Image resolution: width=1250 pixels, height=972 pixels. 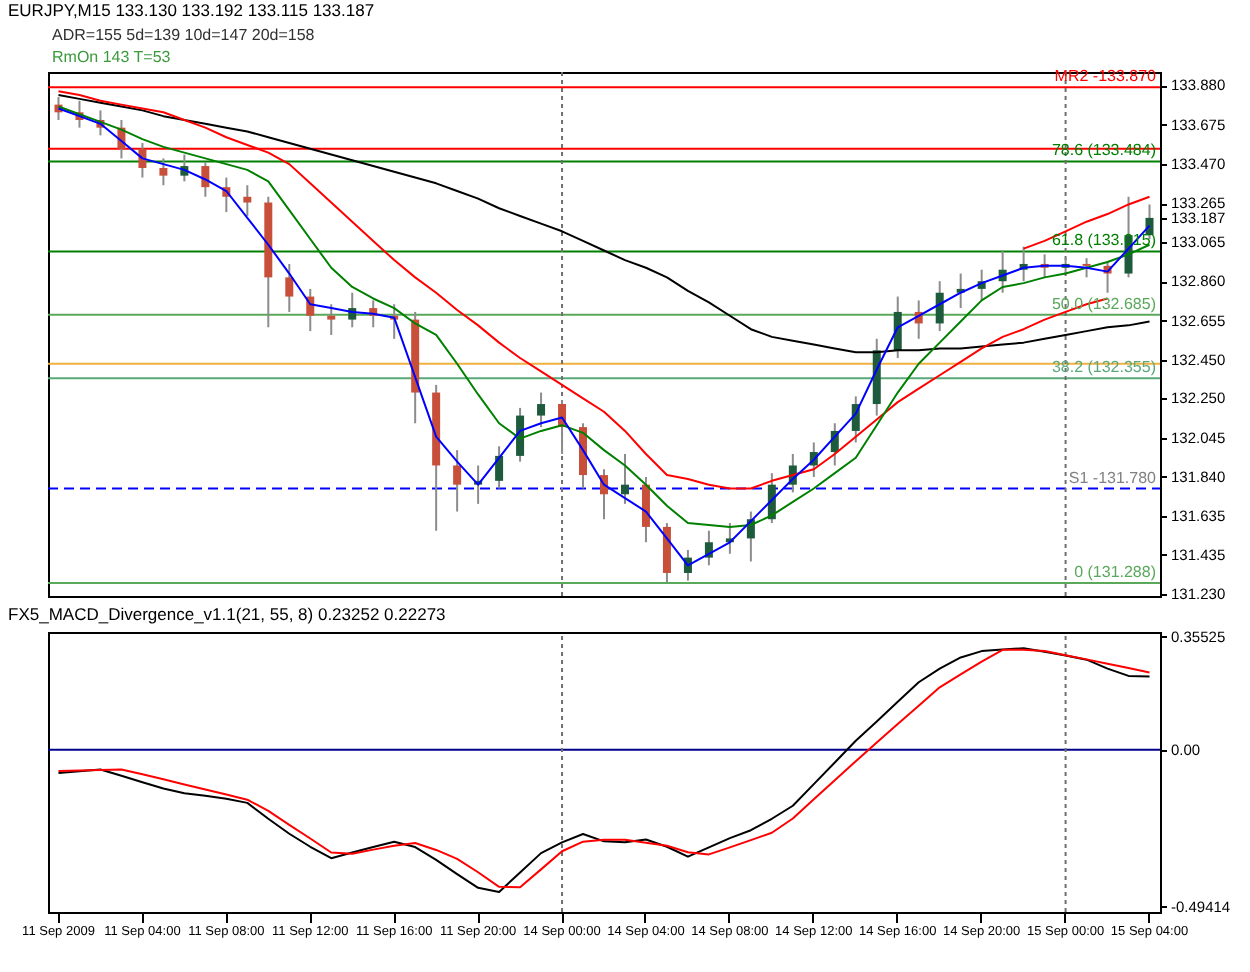 What do you see at coordinates (184, 35) in the screenshot?
I see `text: ADR=155 5d=139 10d=147 20d=158` at bounding box center [184, 35].